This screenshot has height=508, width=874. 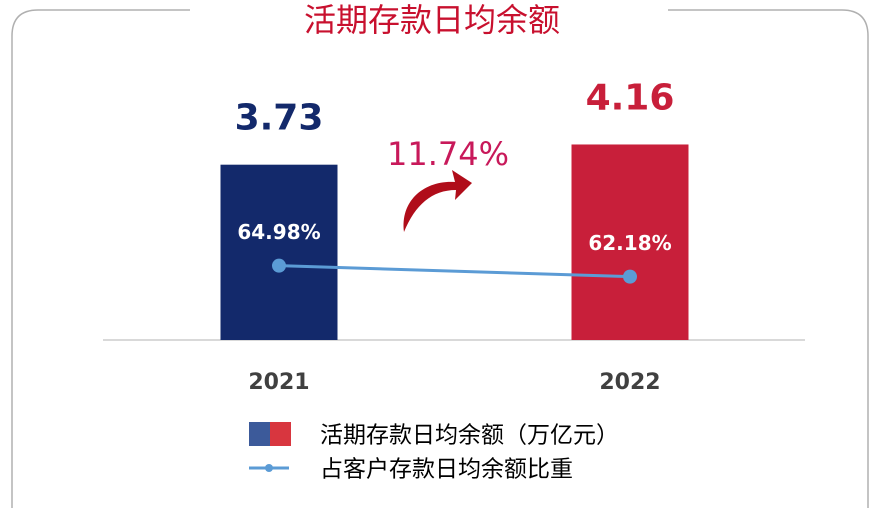 I want to click on legend-label: 占客户存款日均余额比重, so click(x=446, y=470).